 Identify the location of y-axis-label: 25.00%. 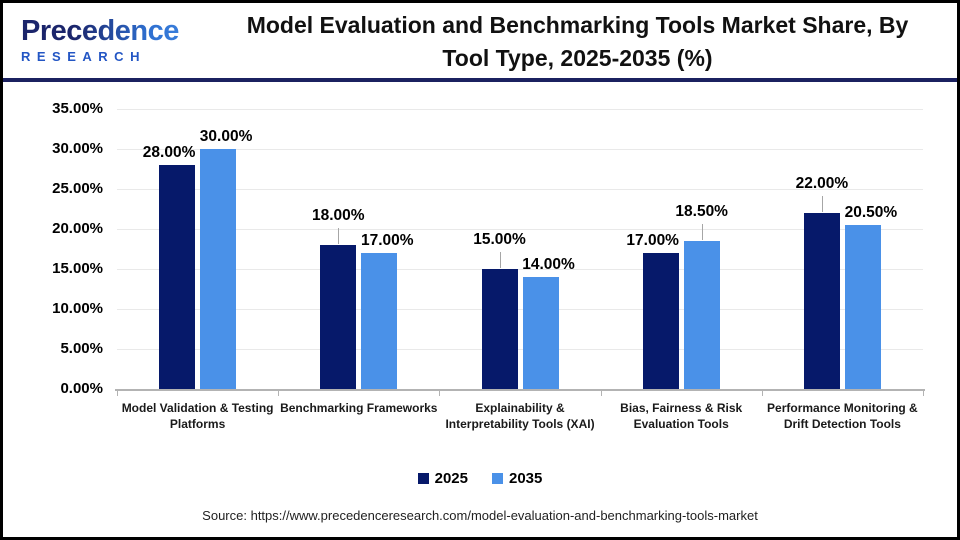
(77, 188).